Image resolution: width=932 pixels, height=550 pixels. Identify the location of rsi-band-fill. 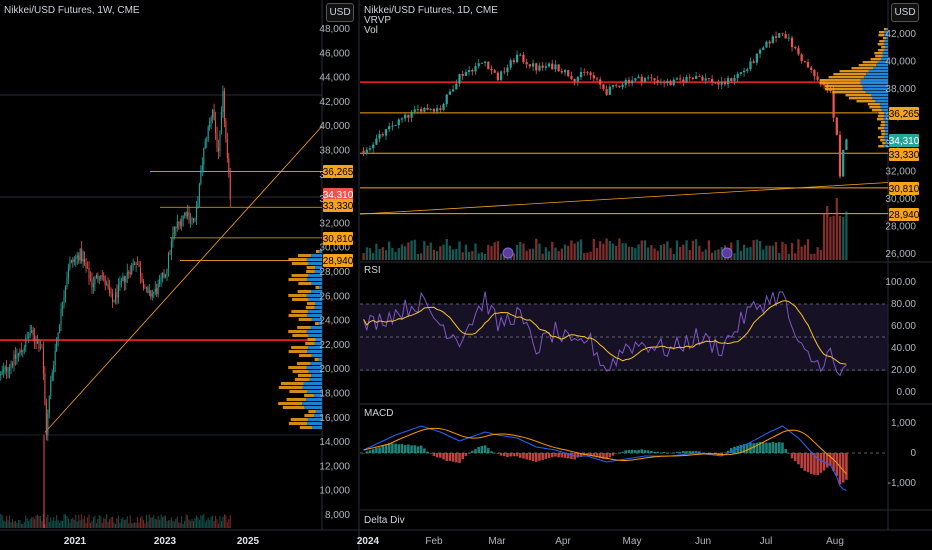
(624, 337).